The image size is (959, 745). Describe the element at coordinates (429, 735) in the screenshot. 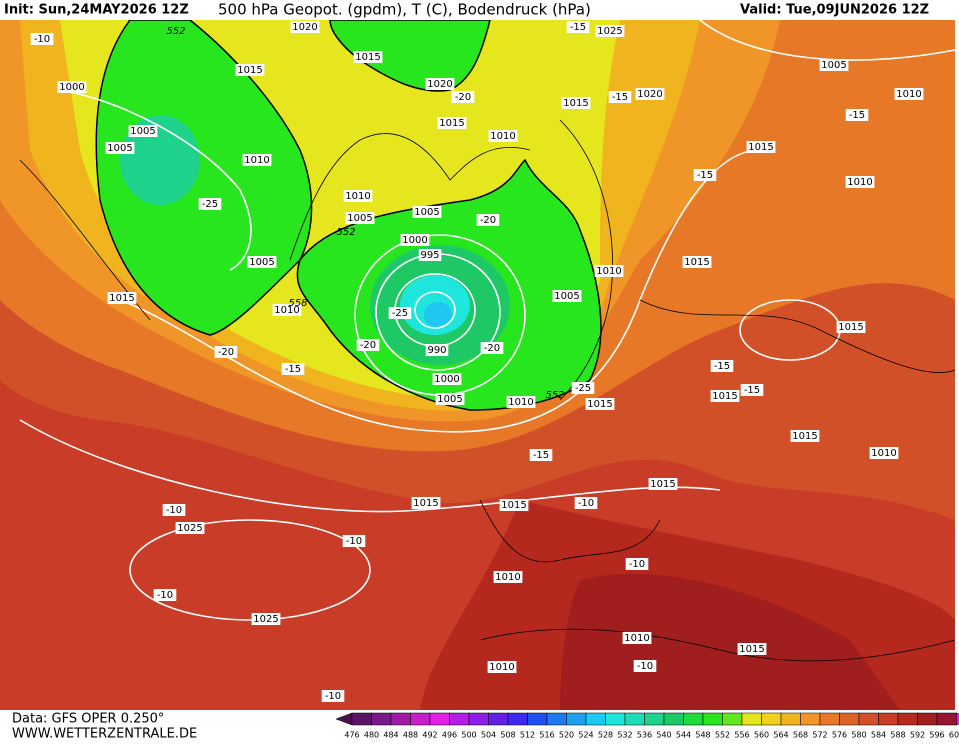

I see `colorbar-label: 492` at that location.